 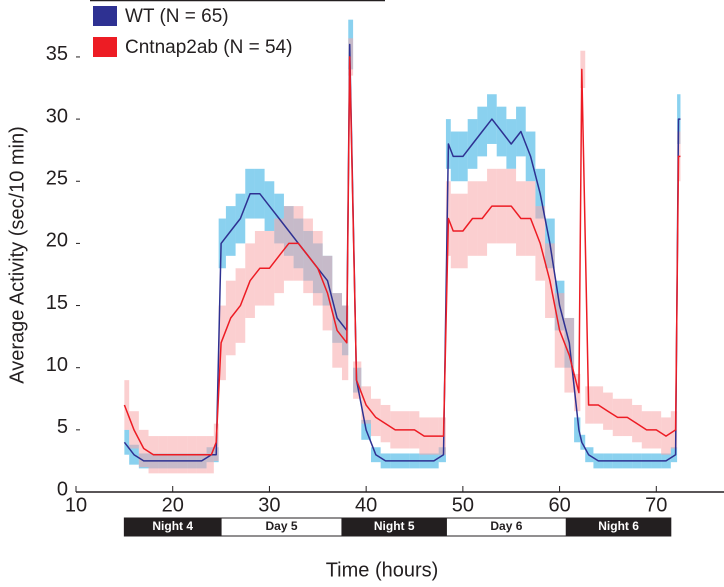 I want to click on light-cycle-label: Day 6, so click(x=506, y=526).